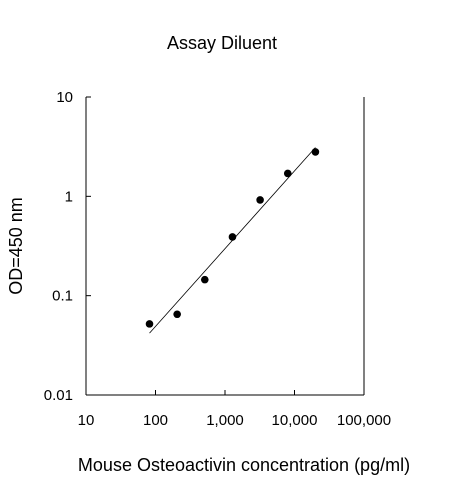 This screenshot has width=463, height=480. What do you see at coordinates (295, 420) in the screenshot?
I see `x-tick-label: 10,000` at bounding box center [295, 420].